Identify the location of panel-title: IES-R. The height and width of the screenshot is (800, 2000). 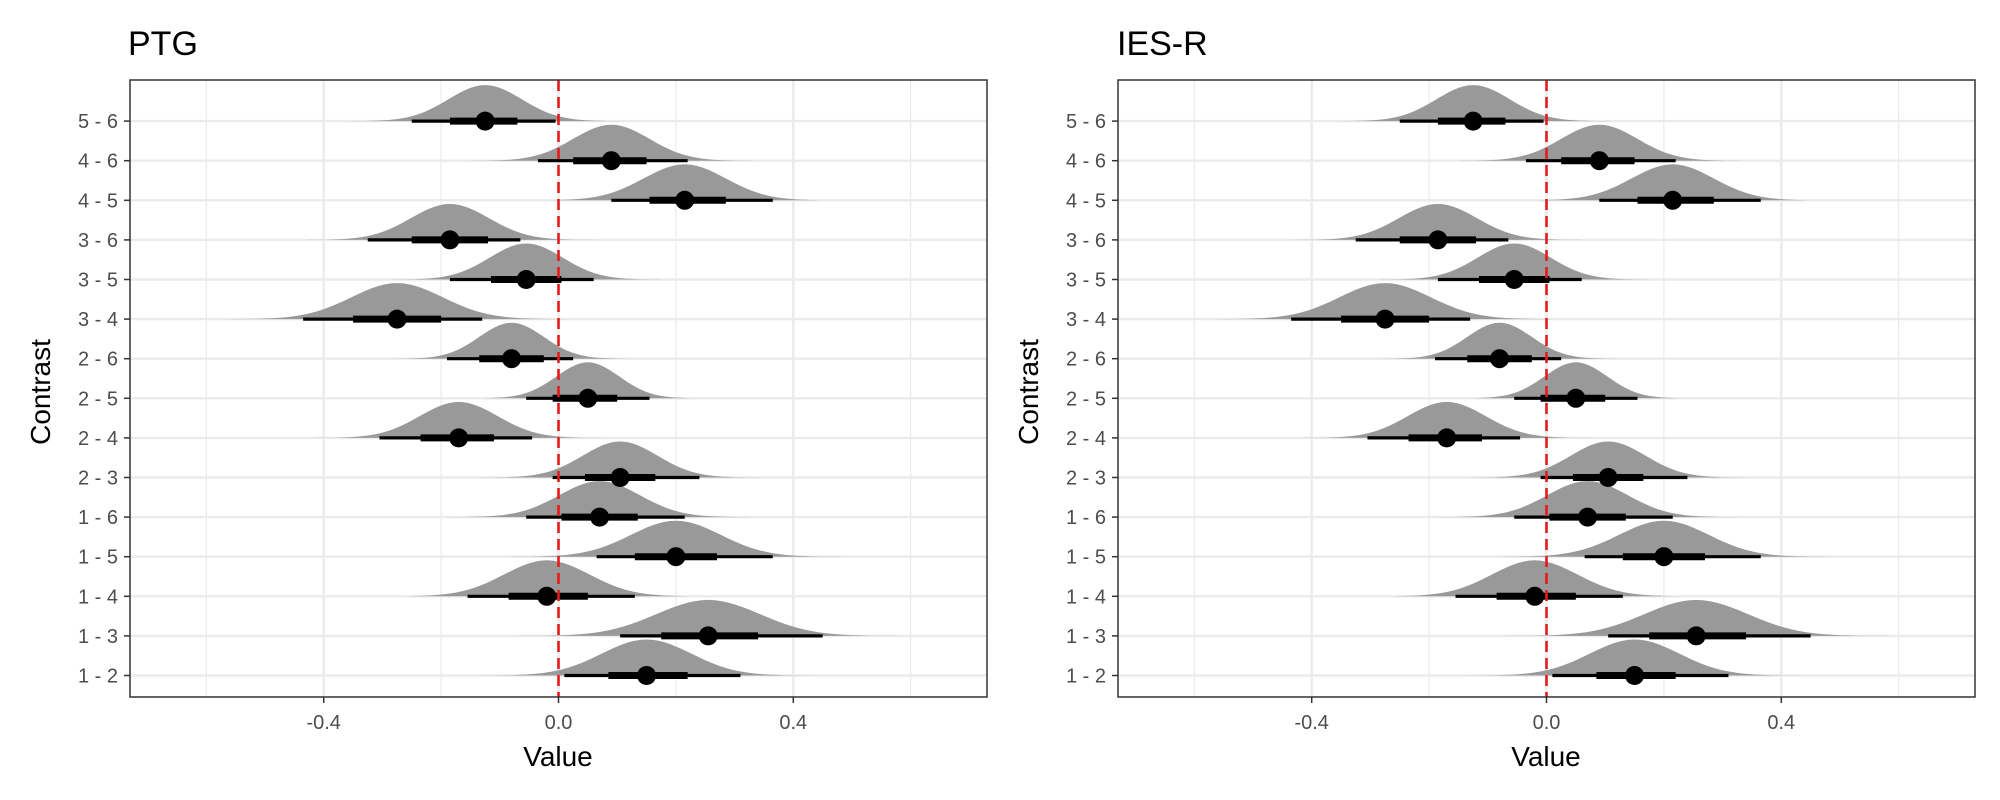
(1162, 44).